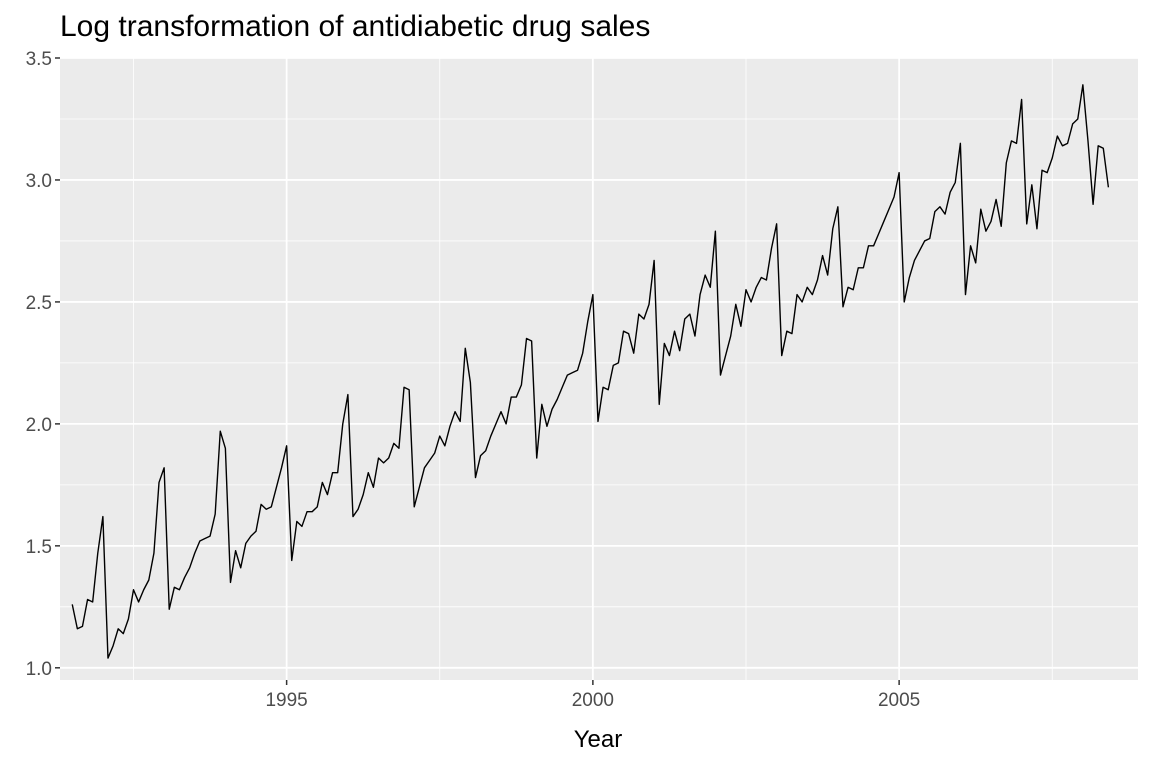  Describe the element at coordinates (39, 425) in the screenshot. I see `y-tick-label: 2.0` at that location.